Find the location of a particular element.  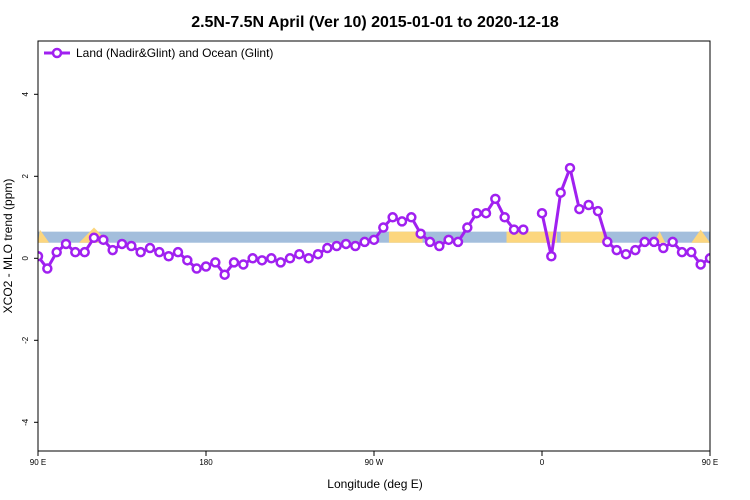

legend-label: Land (Nadir&Glint) and Ocean (Glint) is located at coordinates (174, 53).